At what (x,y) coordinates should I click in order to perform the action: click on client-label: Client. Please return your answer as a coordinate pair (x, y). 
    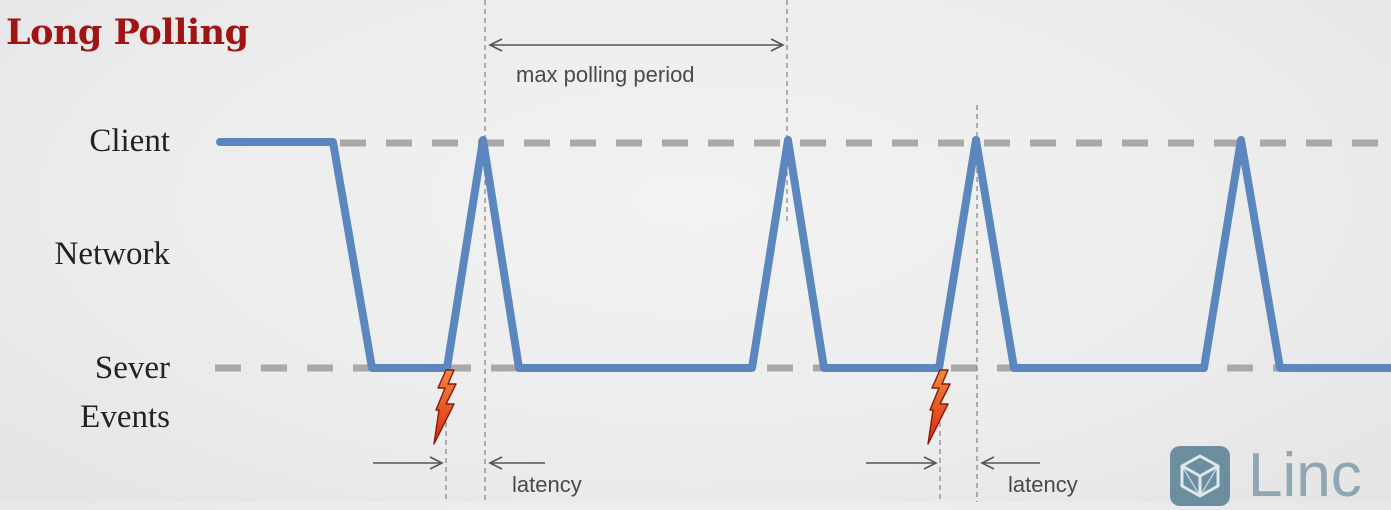
    Looking at the image, I should click on (129, 141).